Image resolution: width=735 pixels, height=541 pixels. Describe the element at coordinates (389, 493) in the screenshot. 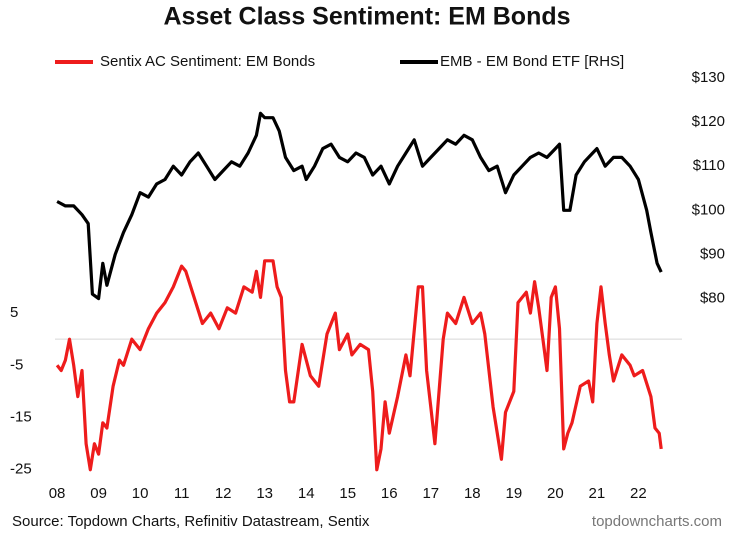

I see `x-tick-label: 16` at that location.